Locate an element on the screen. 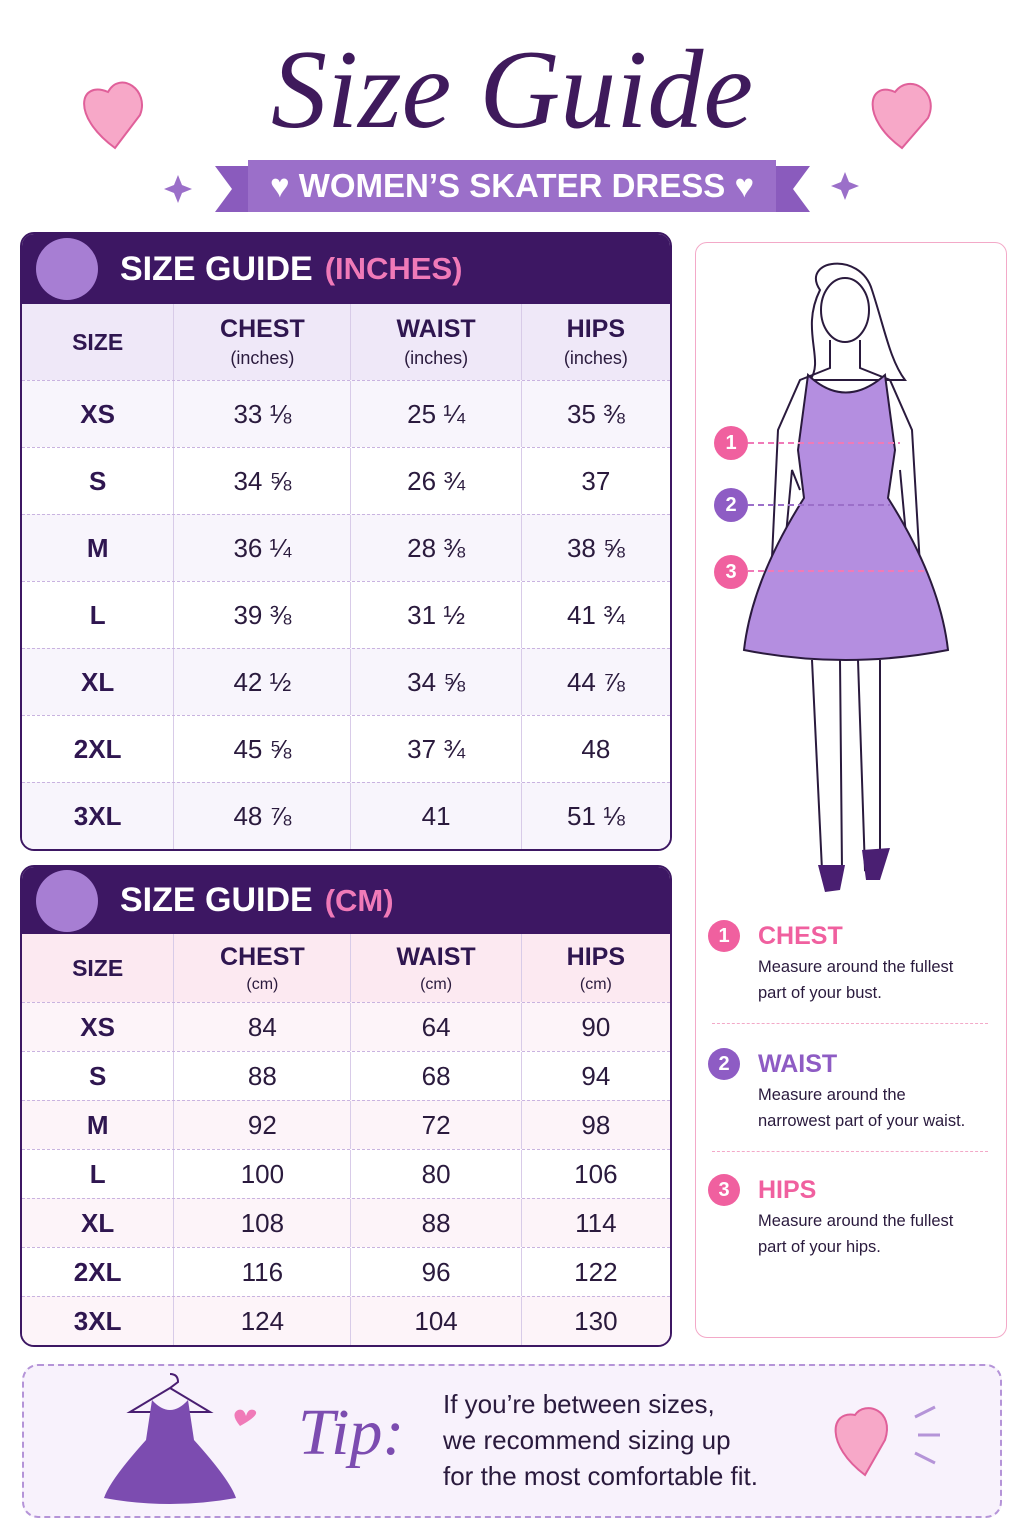 The image size is (1024, 1536). column-header: WAIST (inches) is located at coordinates (435, 342).